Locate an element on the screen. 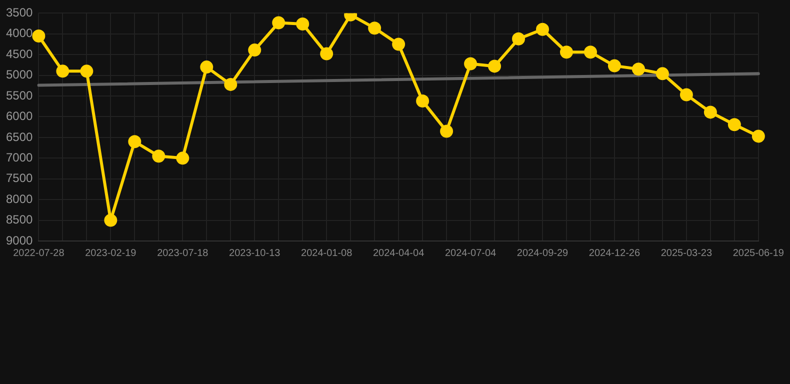  x-tick-label: 2025-03-23 is located at coordinates (686, 253).